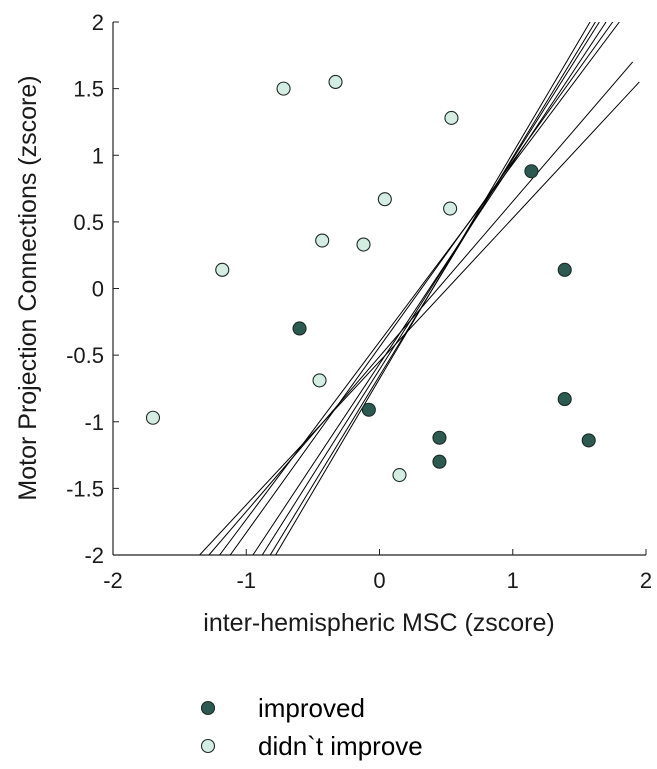 Image resolution: width=657 pixels, height=769 pixels. I want to click on y-tick-label: -2, so click(94, 555).